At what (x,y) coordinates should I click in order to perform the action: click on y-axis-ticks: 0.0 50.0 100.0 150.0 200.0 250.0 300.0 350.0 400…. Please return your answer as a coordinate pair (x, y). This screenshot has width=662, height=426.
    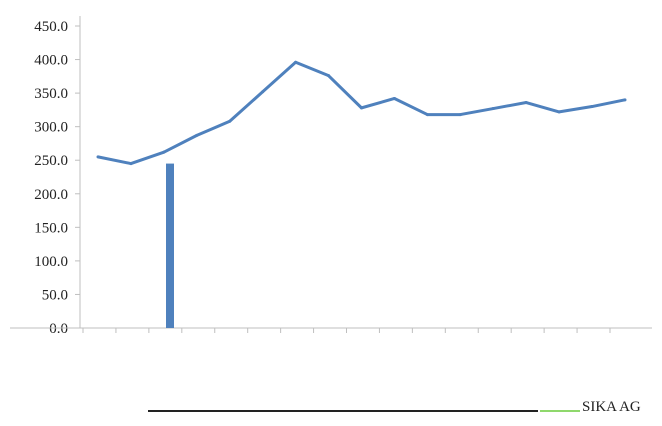
    Looking at the image, I should click on (57, 178).